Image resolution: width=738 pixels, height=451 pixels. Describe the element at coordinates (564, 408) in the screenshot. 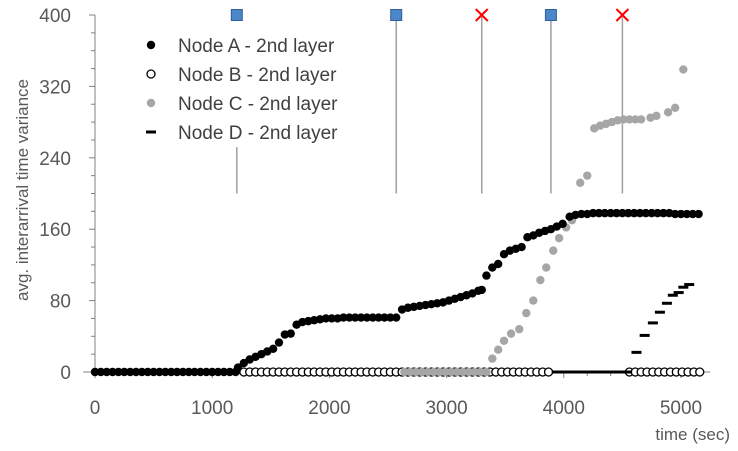

I see `x-tick-label: 4000` at that location.